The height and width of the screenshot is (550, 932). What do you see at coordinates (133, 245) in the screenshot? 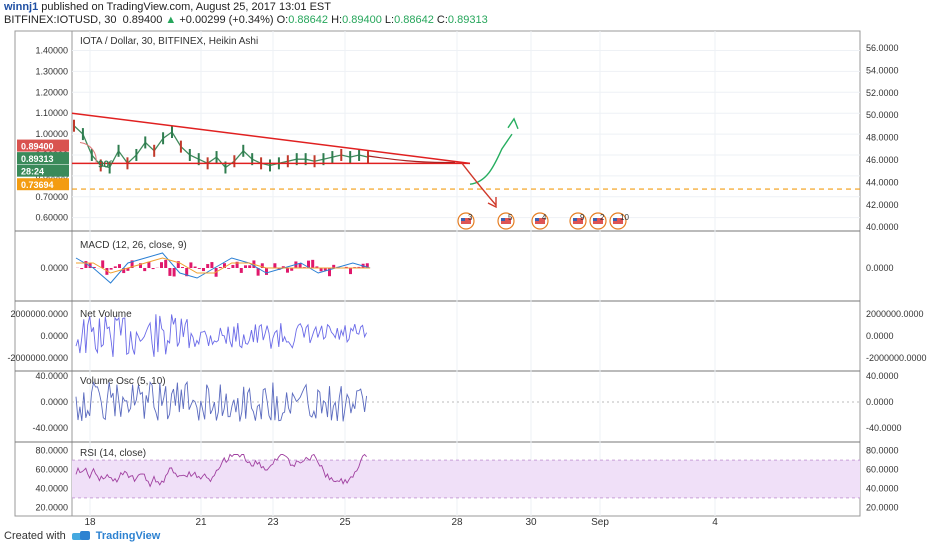
I see `macd-title: MACD (12, 26, close, 9)` at bounding box center [133, 245].